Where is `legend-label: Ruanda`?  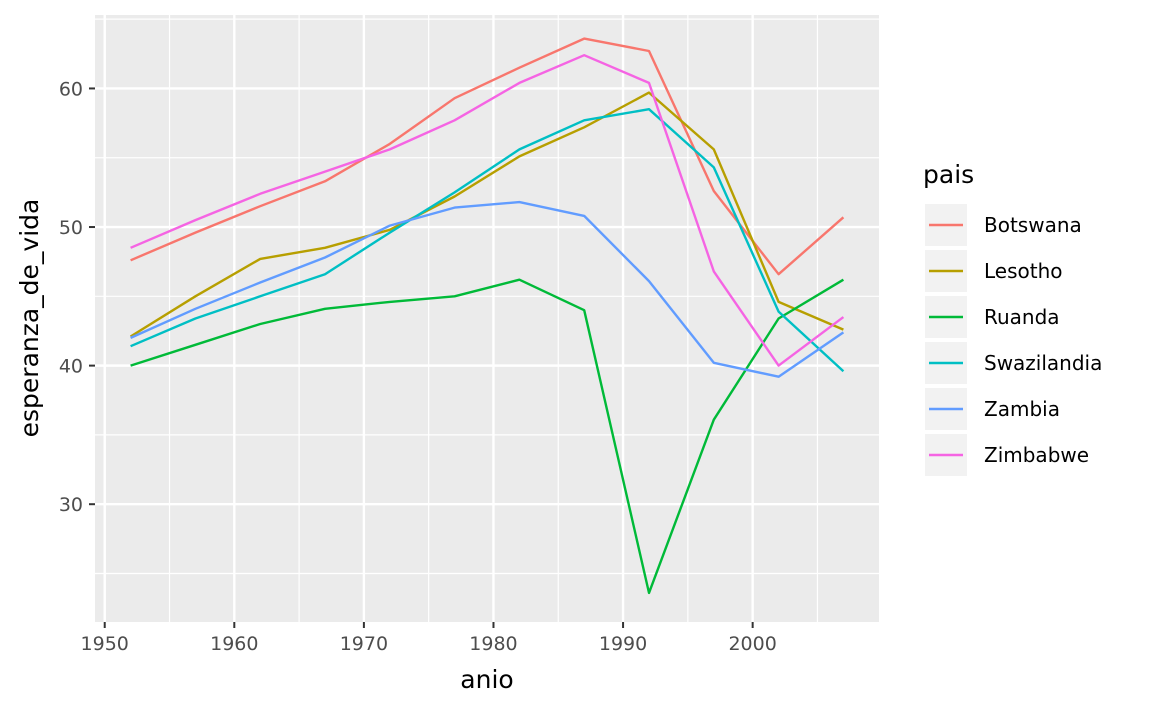
legend-label: Ruanda is located at coordinates (1022, 317).